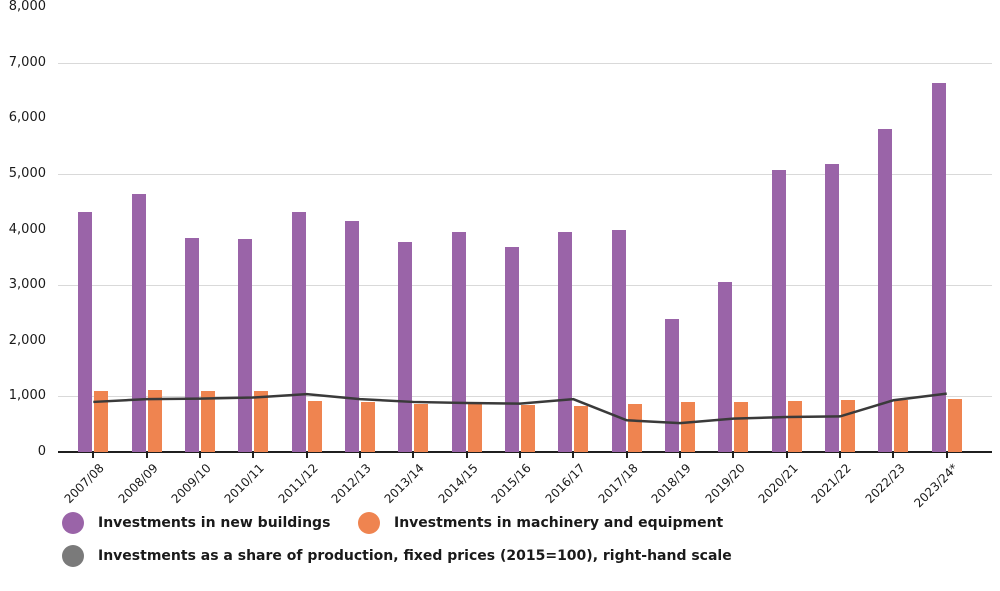  Describe the element at coordinates (351, 484) in the screenshot. I see `x-axis-label: 2012/13` at that location.